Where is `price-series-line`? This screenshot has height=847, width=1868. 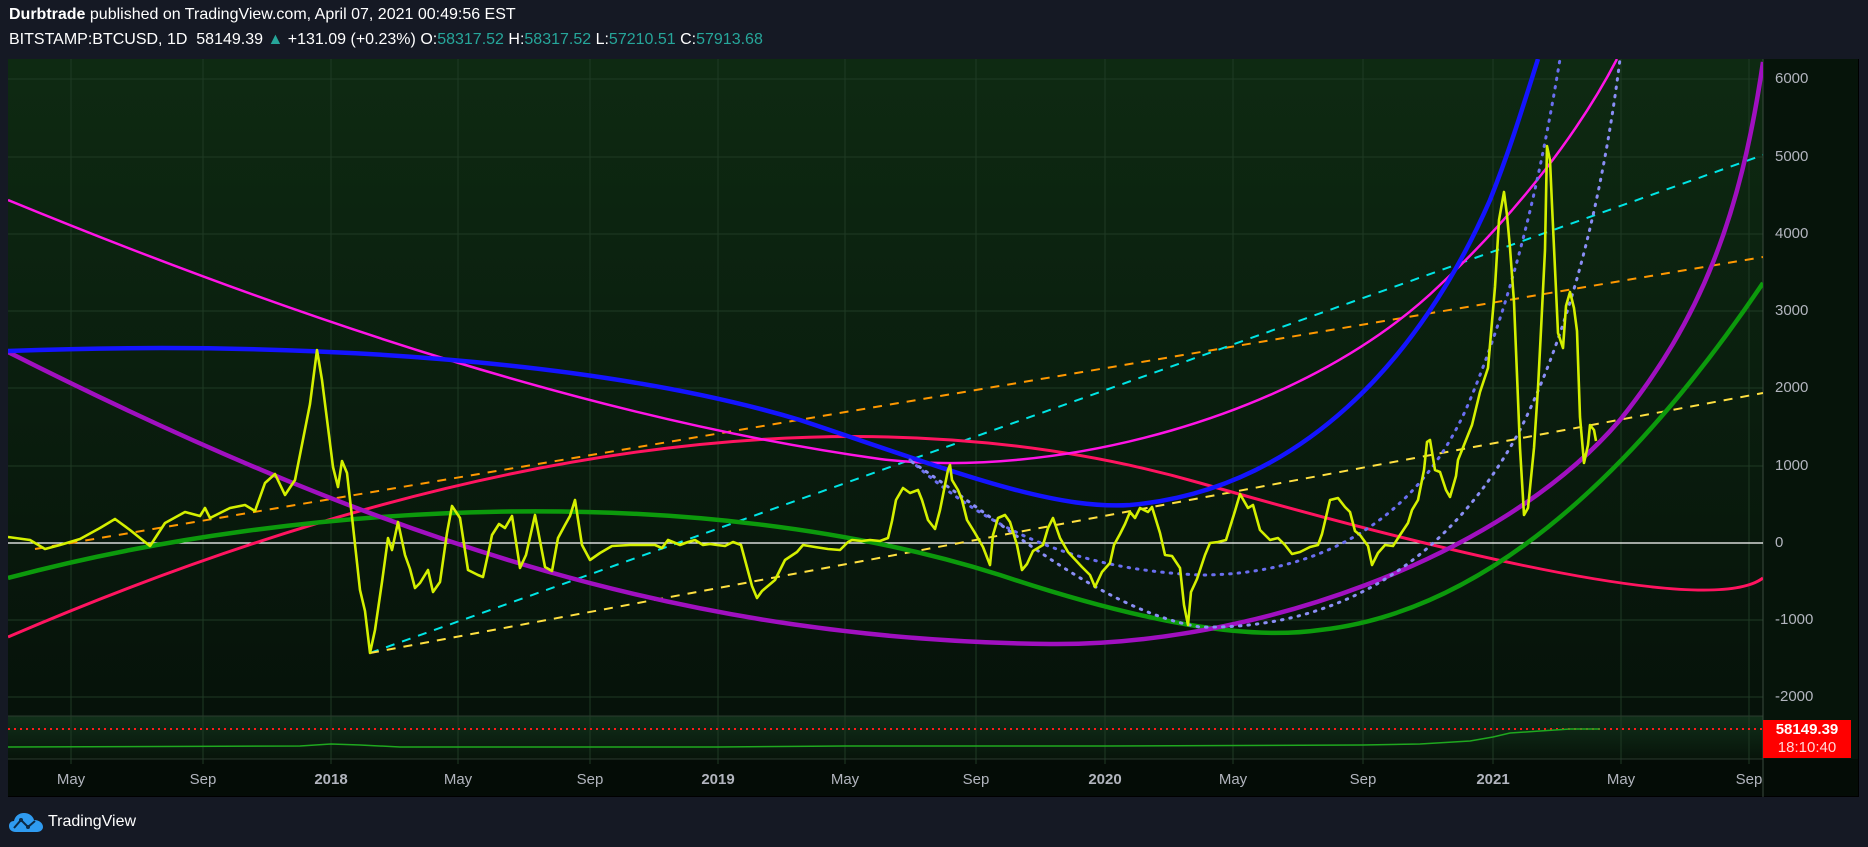
price-series-line is located at coordinates (804, 738).